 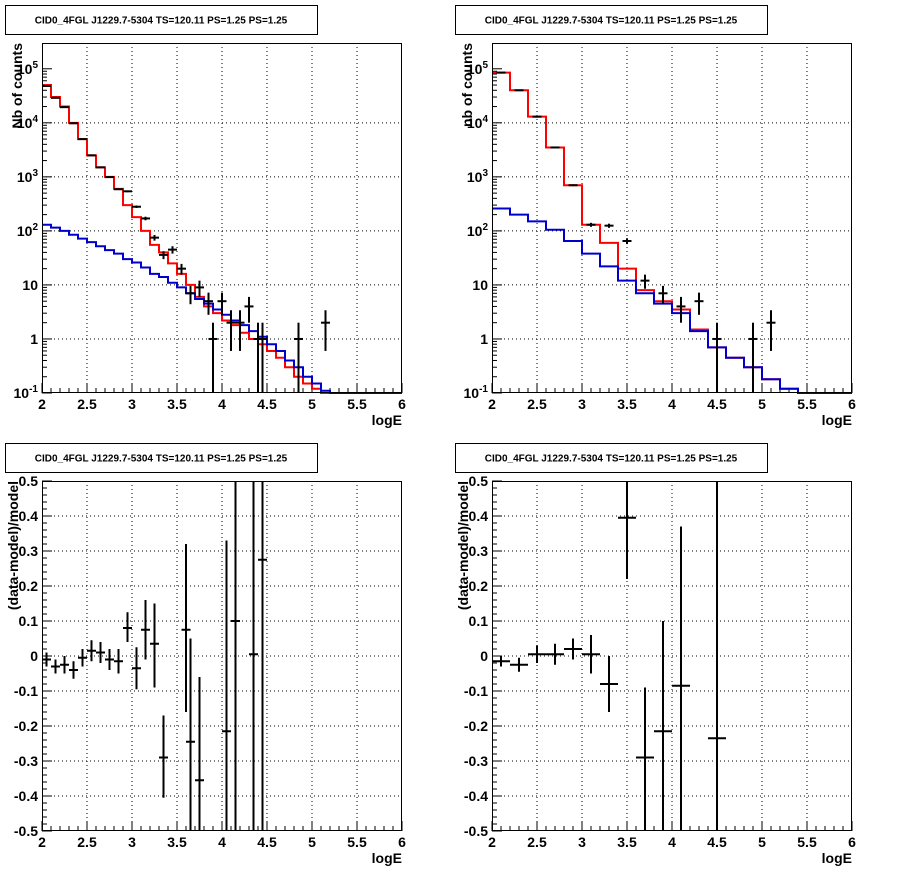 I want to click on y-tick-label: -0.2, so click(x=26, y=726).